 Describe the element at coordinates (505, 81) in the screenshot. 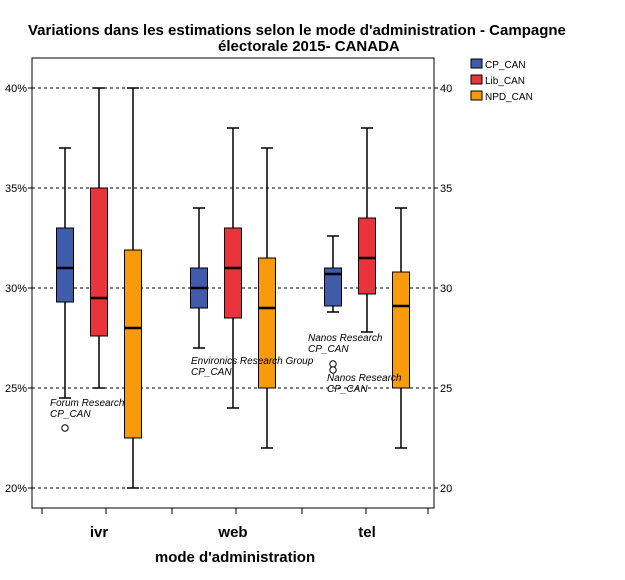

I see `legend-label: Lib_CAN` at that location.